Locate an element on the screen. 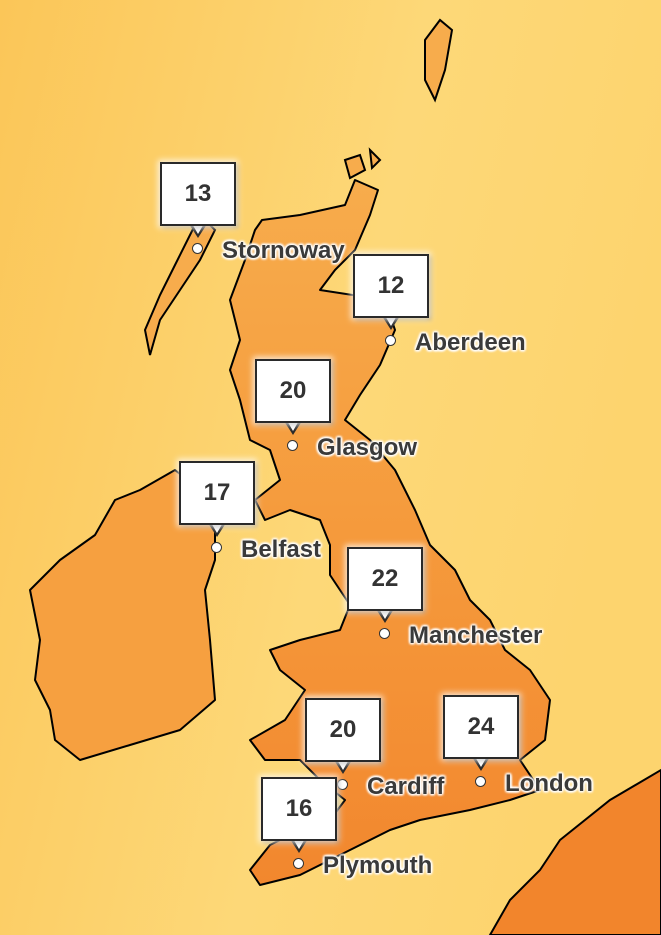  temperature-callout: 17 is located at coordinates (217, 493).